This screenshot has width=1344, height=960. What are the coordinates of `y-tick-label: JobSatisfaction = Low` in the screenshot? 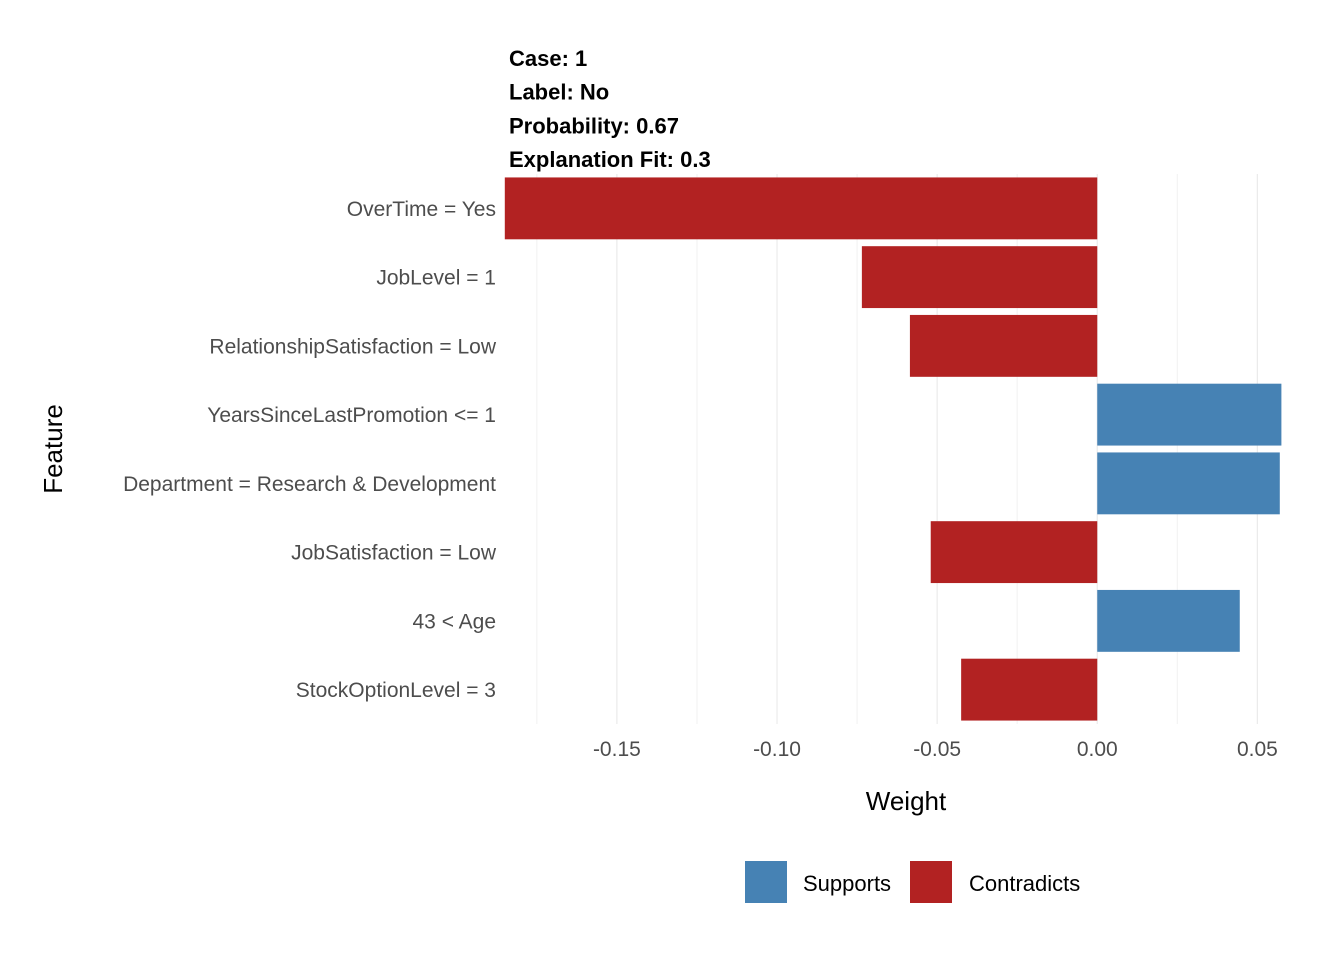 It's located at (394, 553).